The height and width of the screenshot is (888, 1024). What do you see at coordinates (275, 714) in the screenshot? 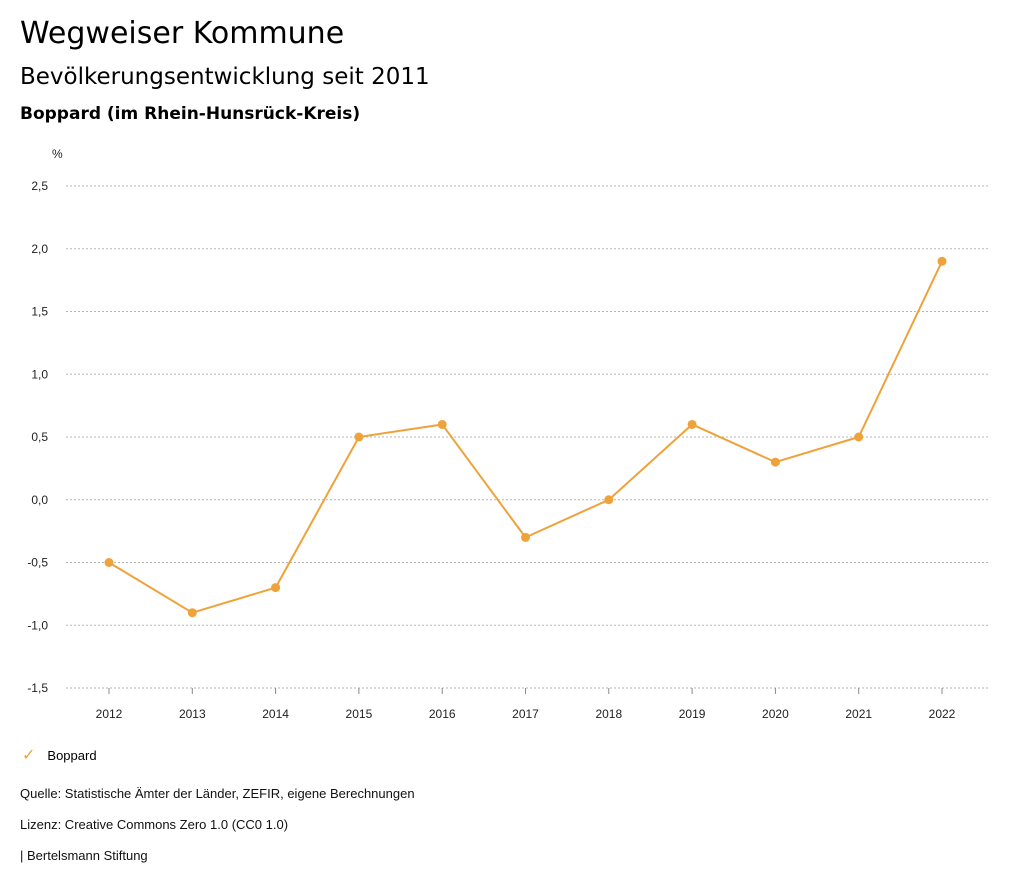
I see `x-tick-label: 2014` at bounding box center [275, 714].